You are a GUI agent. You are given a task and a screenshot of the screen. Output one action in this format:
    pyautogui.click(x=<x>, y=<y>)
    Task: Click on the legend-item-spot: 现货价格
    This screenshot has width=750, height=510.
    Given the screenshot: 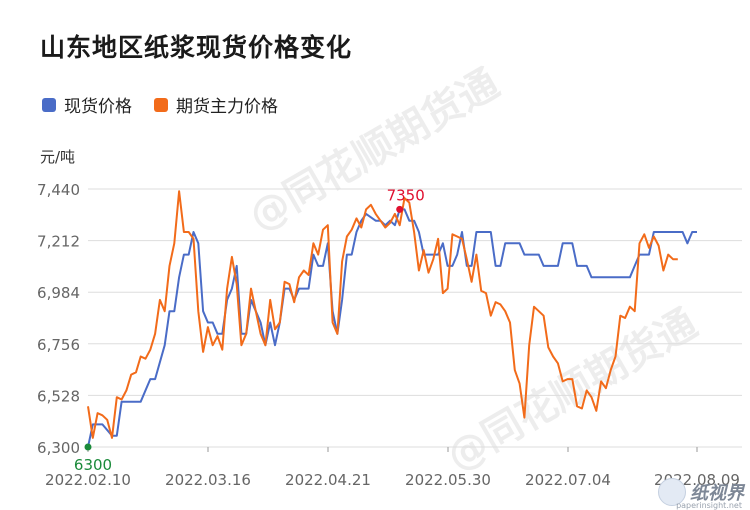 What is the action you would take?
    pyautogui.click(x=87, y=104)
    